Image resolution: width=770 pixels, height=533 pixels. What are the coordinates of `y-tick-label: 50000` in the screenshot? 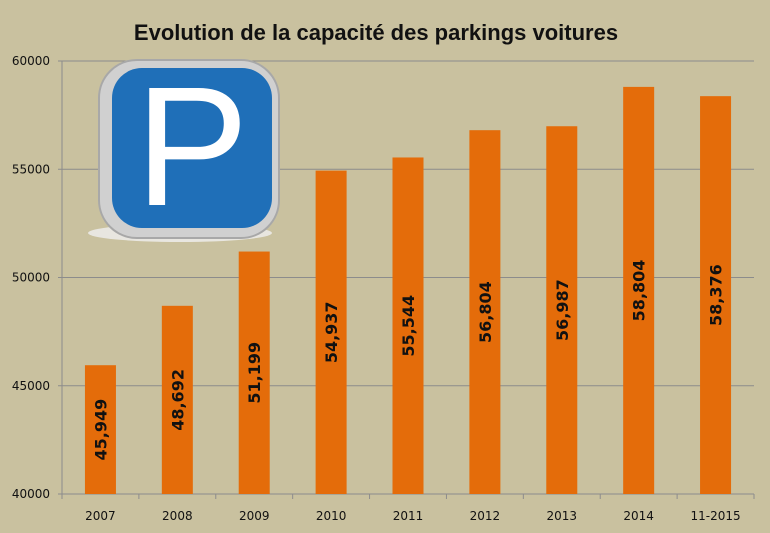 It's located at (31, 278).